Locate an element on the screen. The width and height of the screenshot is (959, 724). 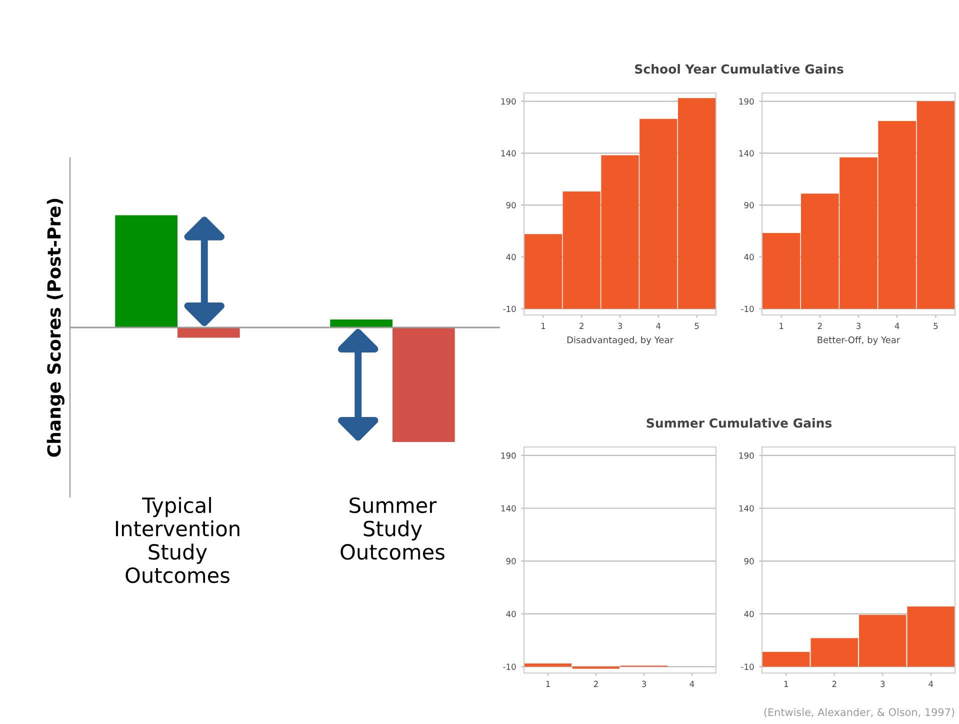
x-tick-label: Summer Study Outcomes is located at coordinates (392, 528).